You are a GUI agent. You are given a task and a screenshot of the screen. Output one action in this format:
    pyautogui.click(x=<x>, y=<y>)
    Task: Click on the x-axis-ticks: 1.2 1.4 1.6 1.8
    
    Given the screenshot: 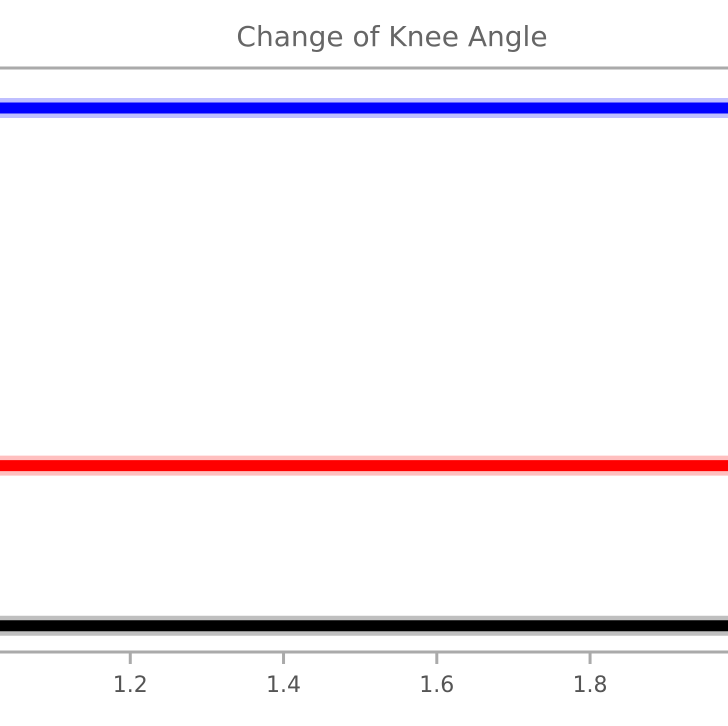 What is the action you would take?
    pyautogui.click(x=360, y=675)
    